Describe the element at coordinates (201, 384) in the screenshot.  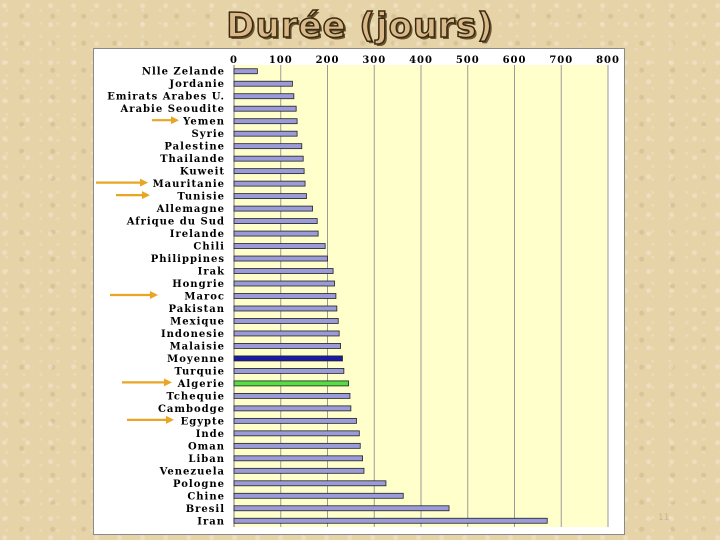
I see `category-label: Algerie` at that location.